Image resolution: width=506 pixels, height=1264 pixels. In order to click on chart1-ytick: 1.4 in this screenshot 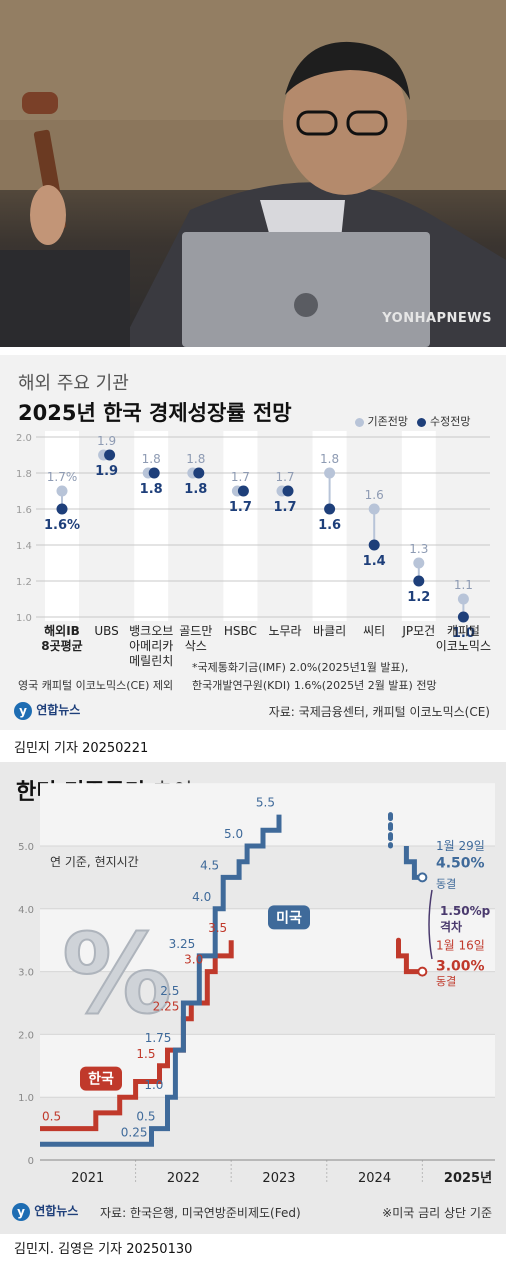, I will do `click(24, 546)`.